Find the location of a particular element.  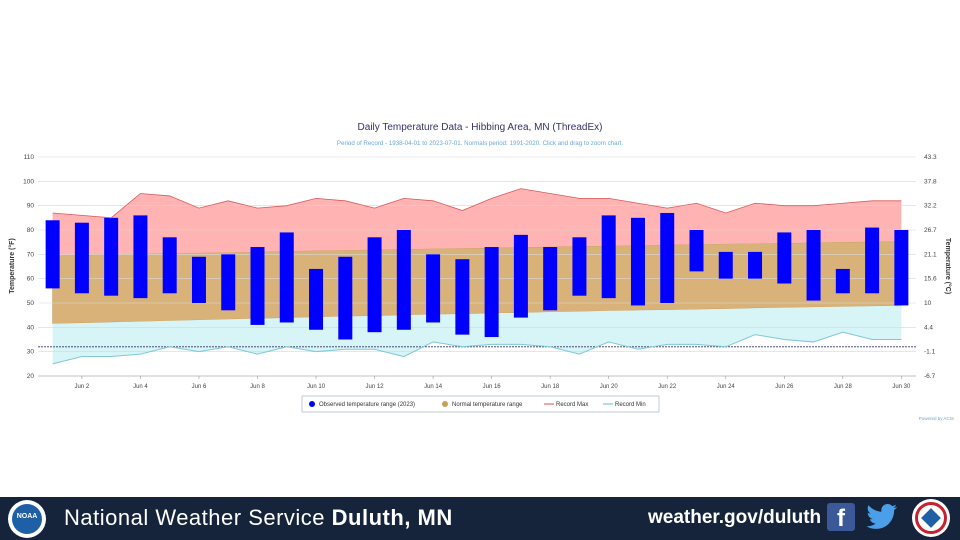

x-tick-label: Jun 4 is located at coordinates (140, 387).